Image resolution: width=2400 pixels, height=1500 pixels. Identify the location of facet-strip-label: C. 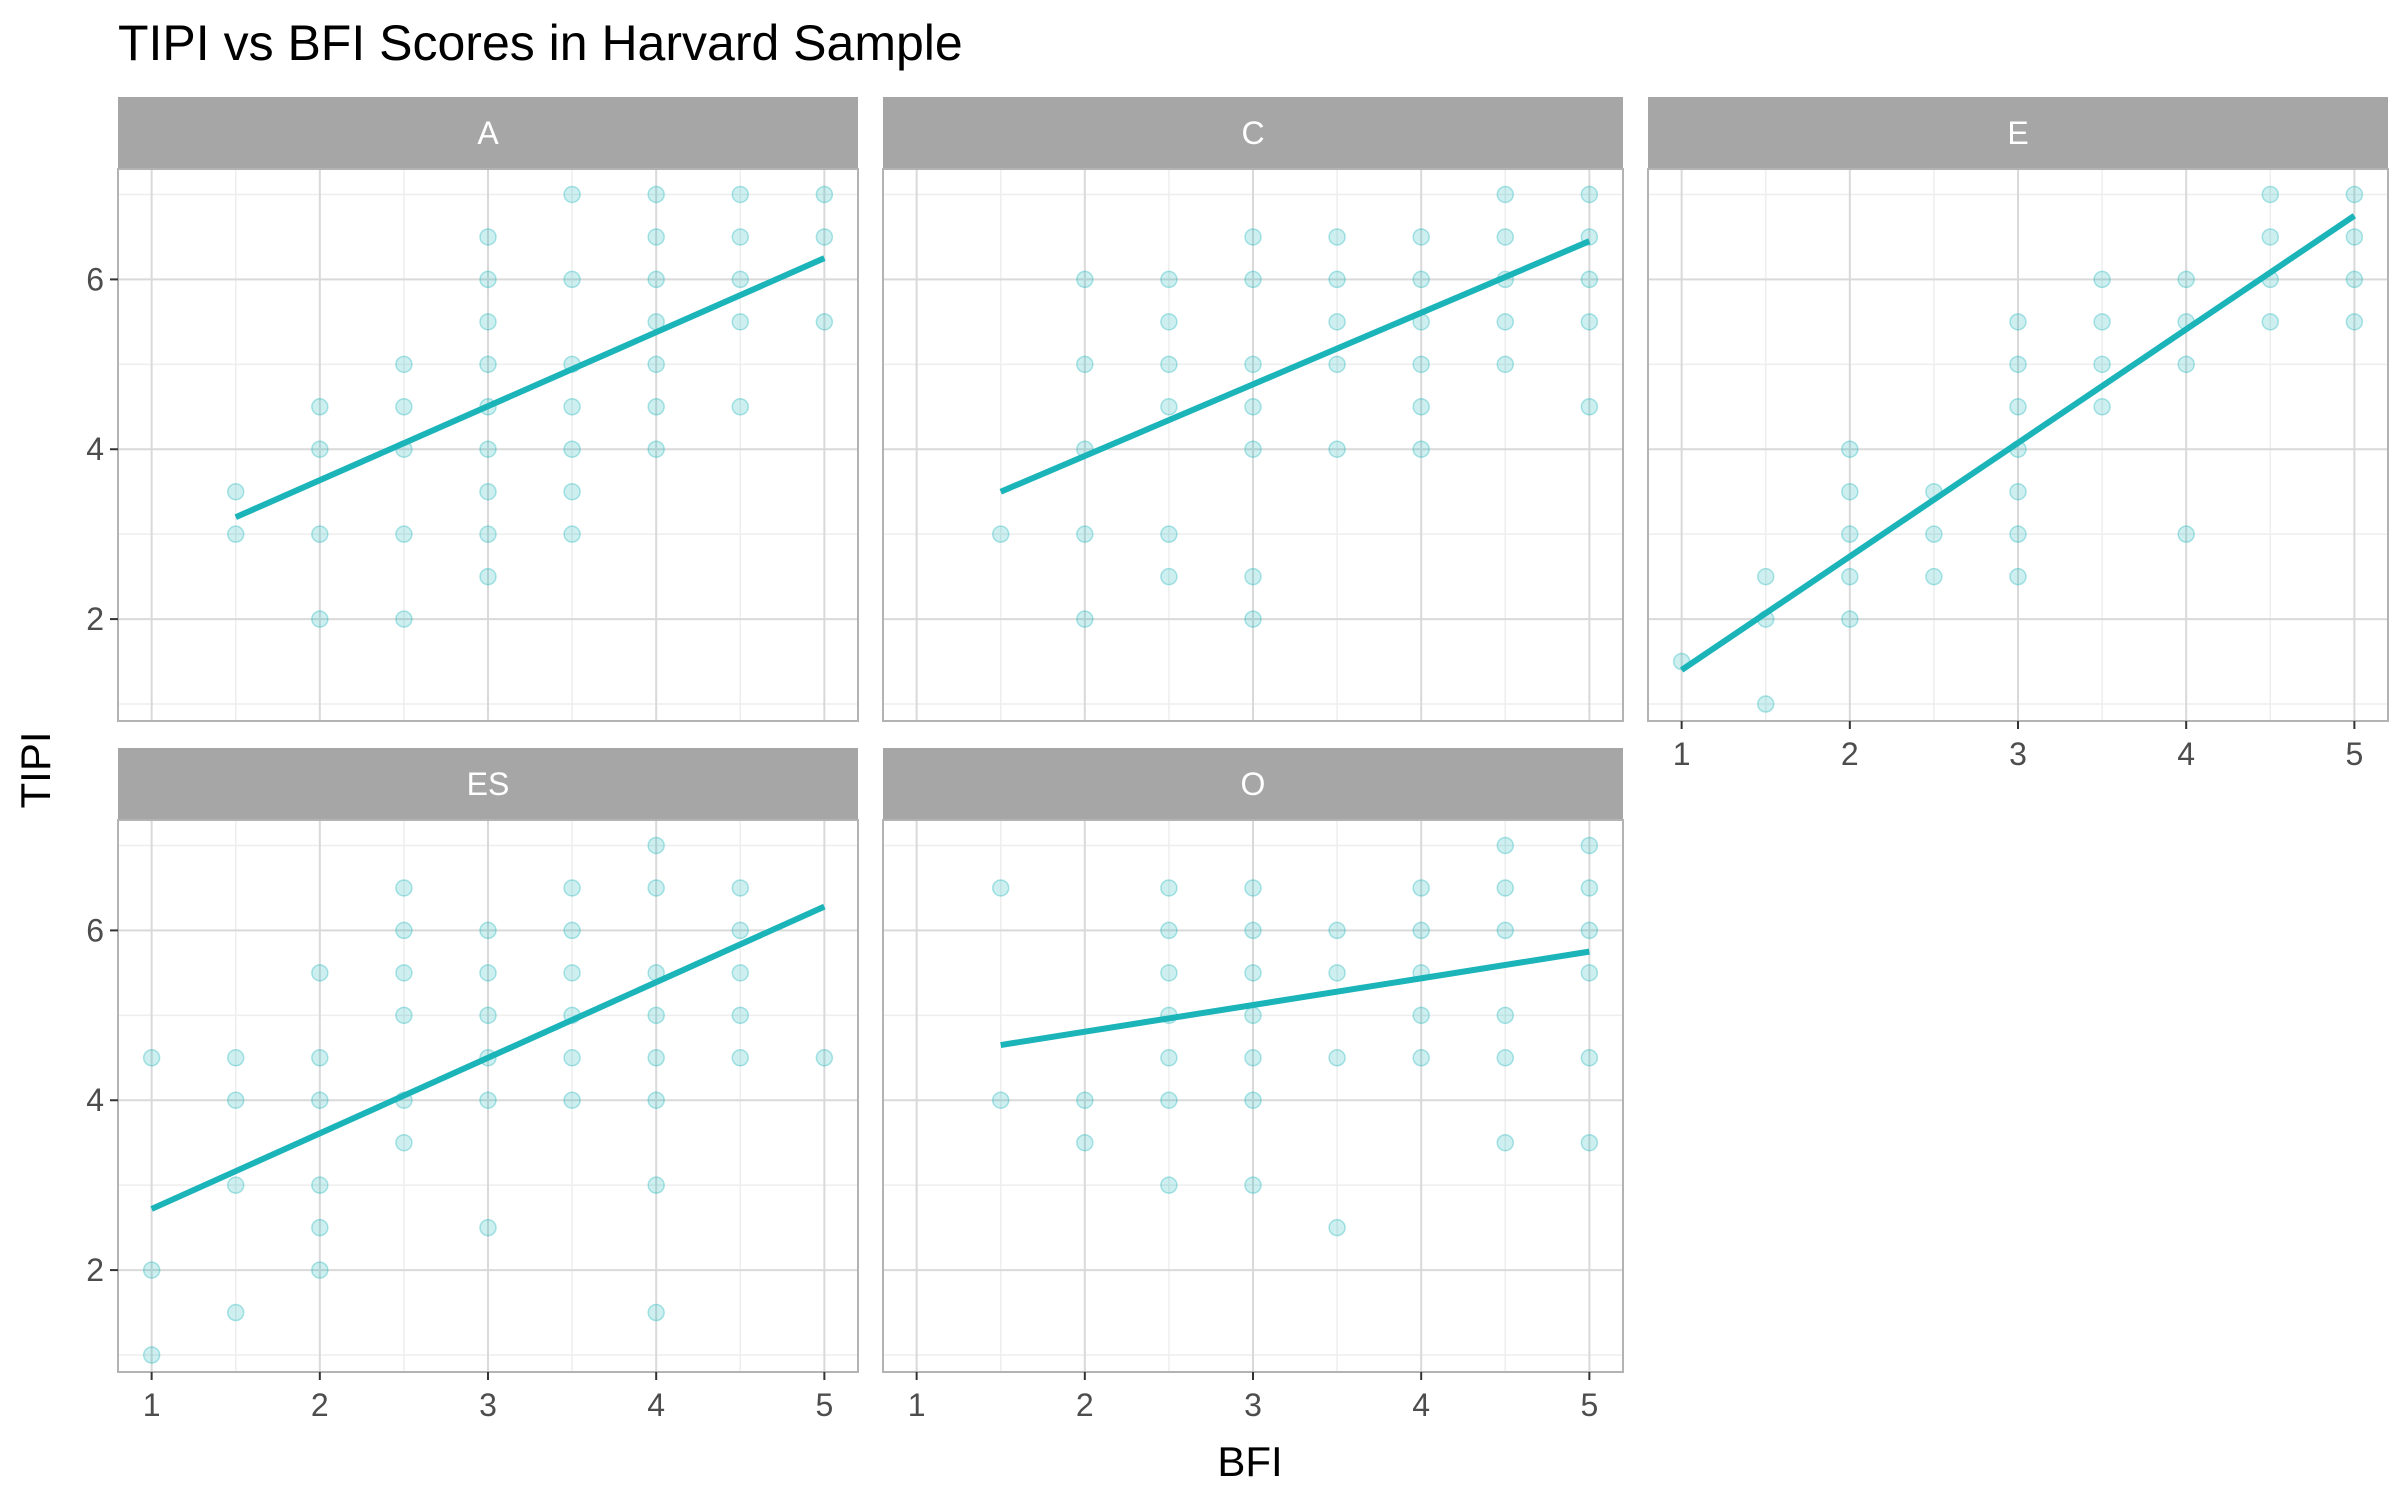
(1252, 133).